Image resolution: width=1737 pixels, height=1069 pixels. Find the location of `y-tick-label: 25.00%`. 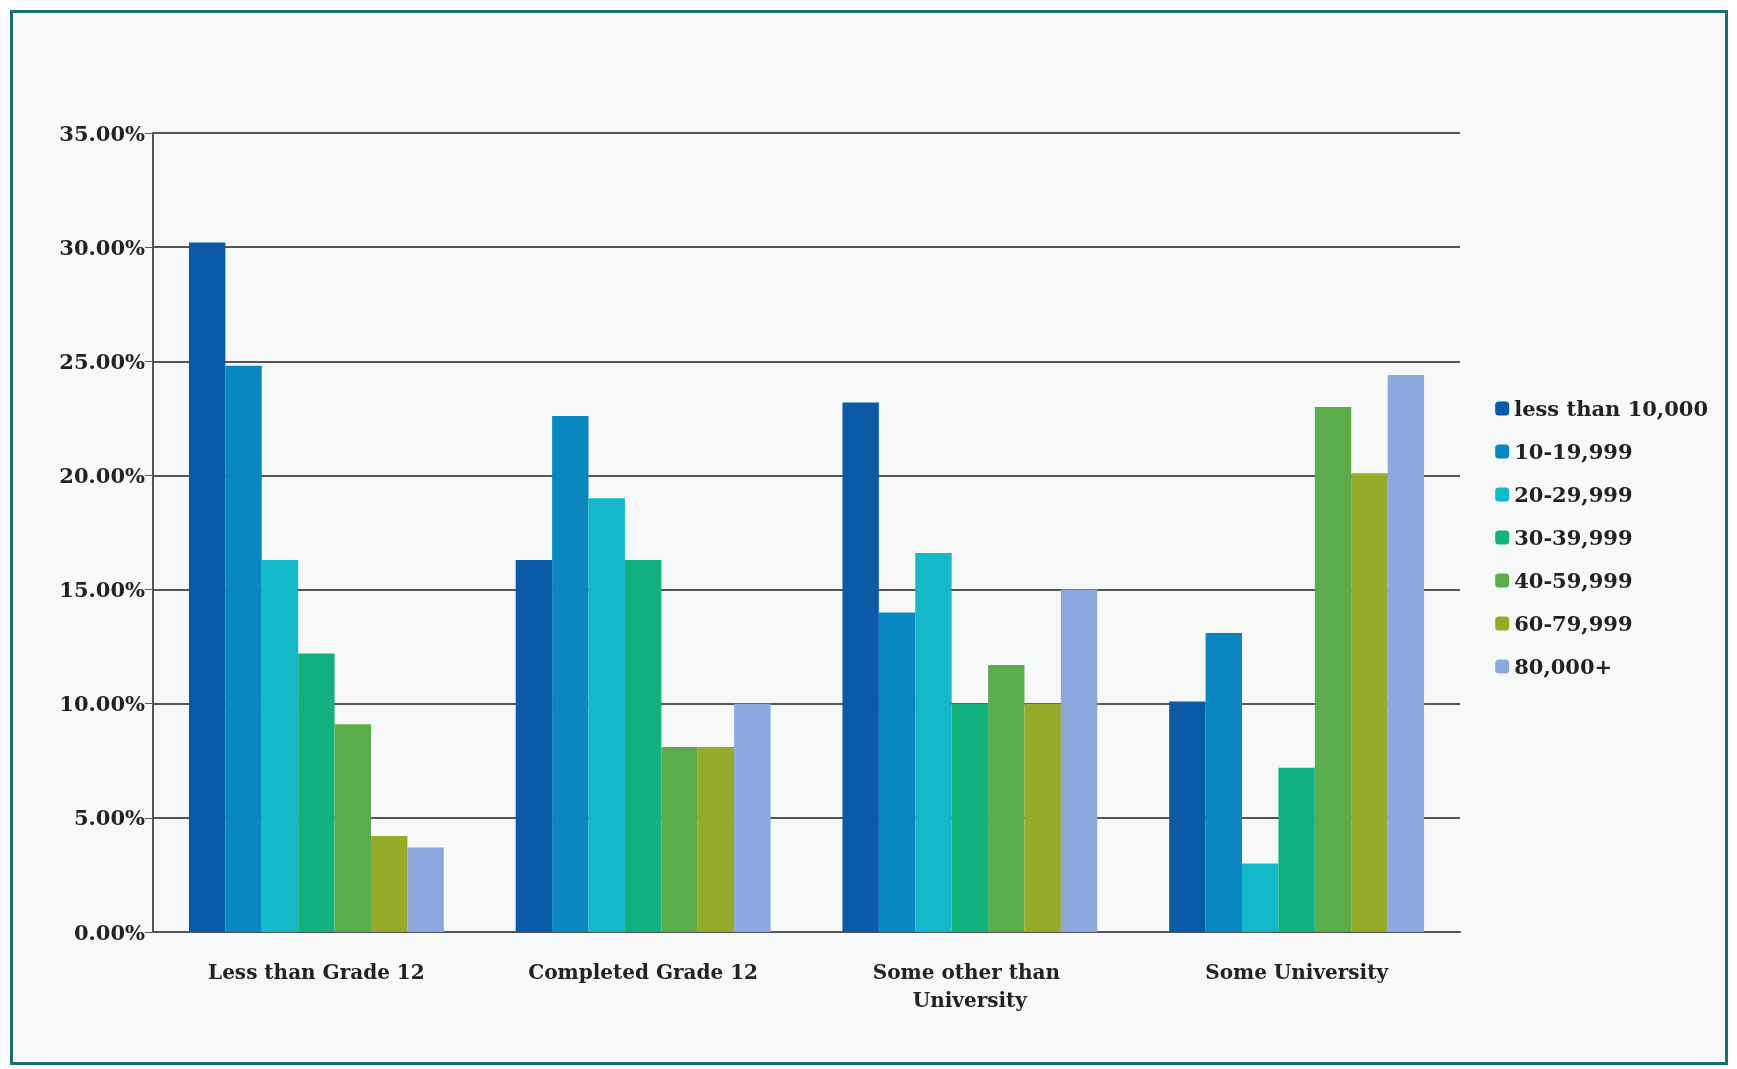

y-tick-label: 25.00% is located at coordinates (102, 361).